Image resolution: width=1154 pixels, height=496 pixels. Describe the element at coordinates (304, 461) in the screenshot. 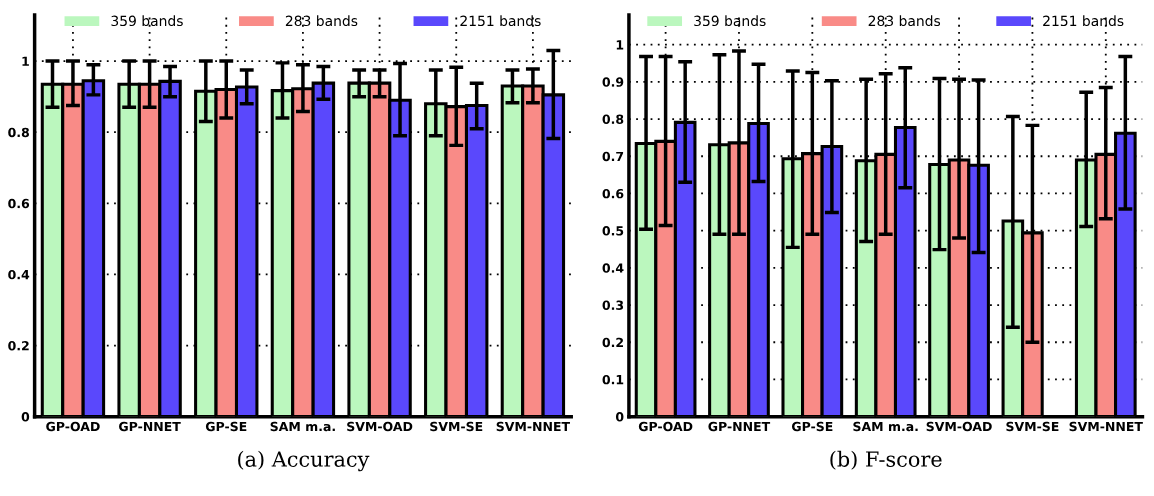

I see `text: (a) Accuracy` at that location.